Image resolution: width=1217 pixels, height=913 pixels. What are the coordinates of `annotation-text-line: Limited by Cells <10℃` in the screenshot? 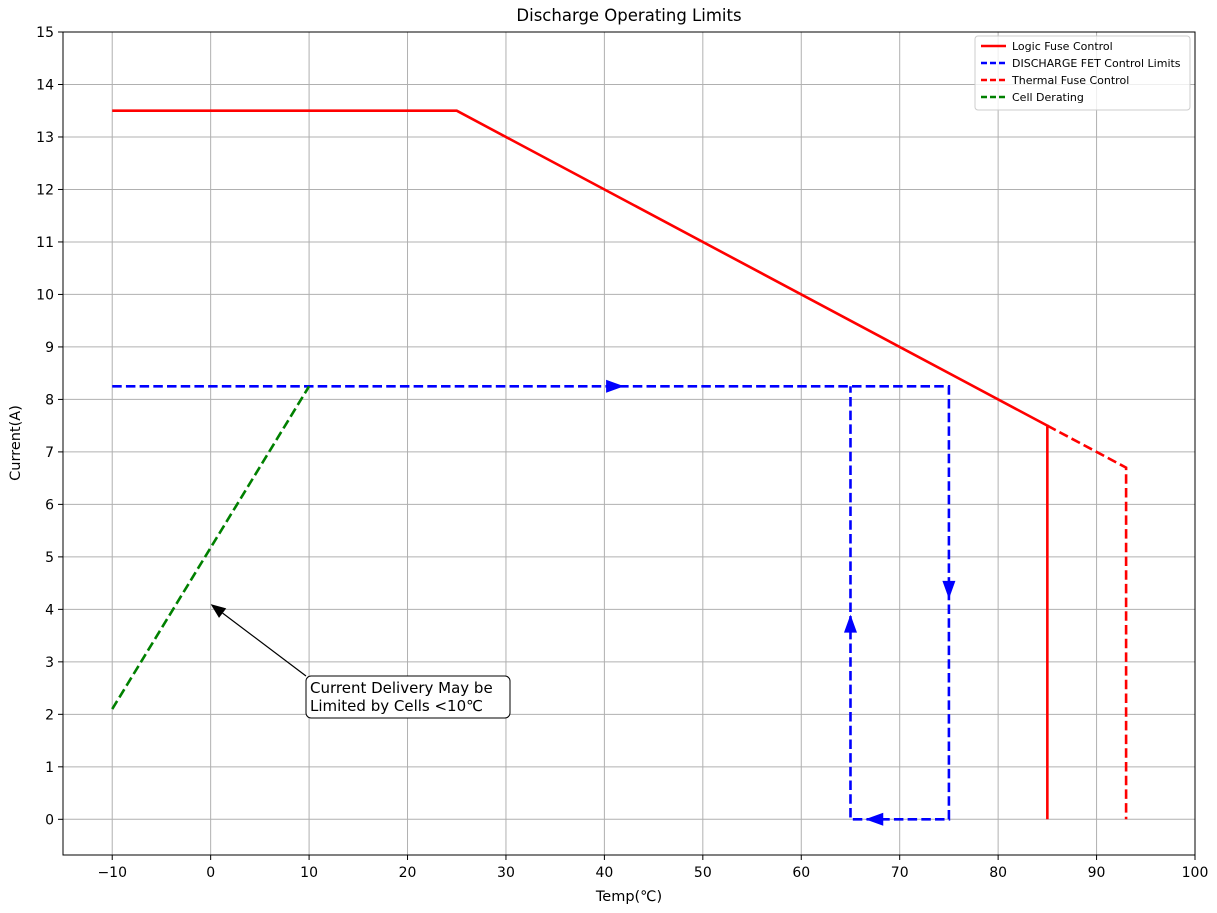 It's located at (396, 706).